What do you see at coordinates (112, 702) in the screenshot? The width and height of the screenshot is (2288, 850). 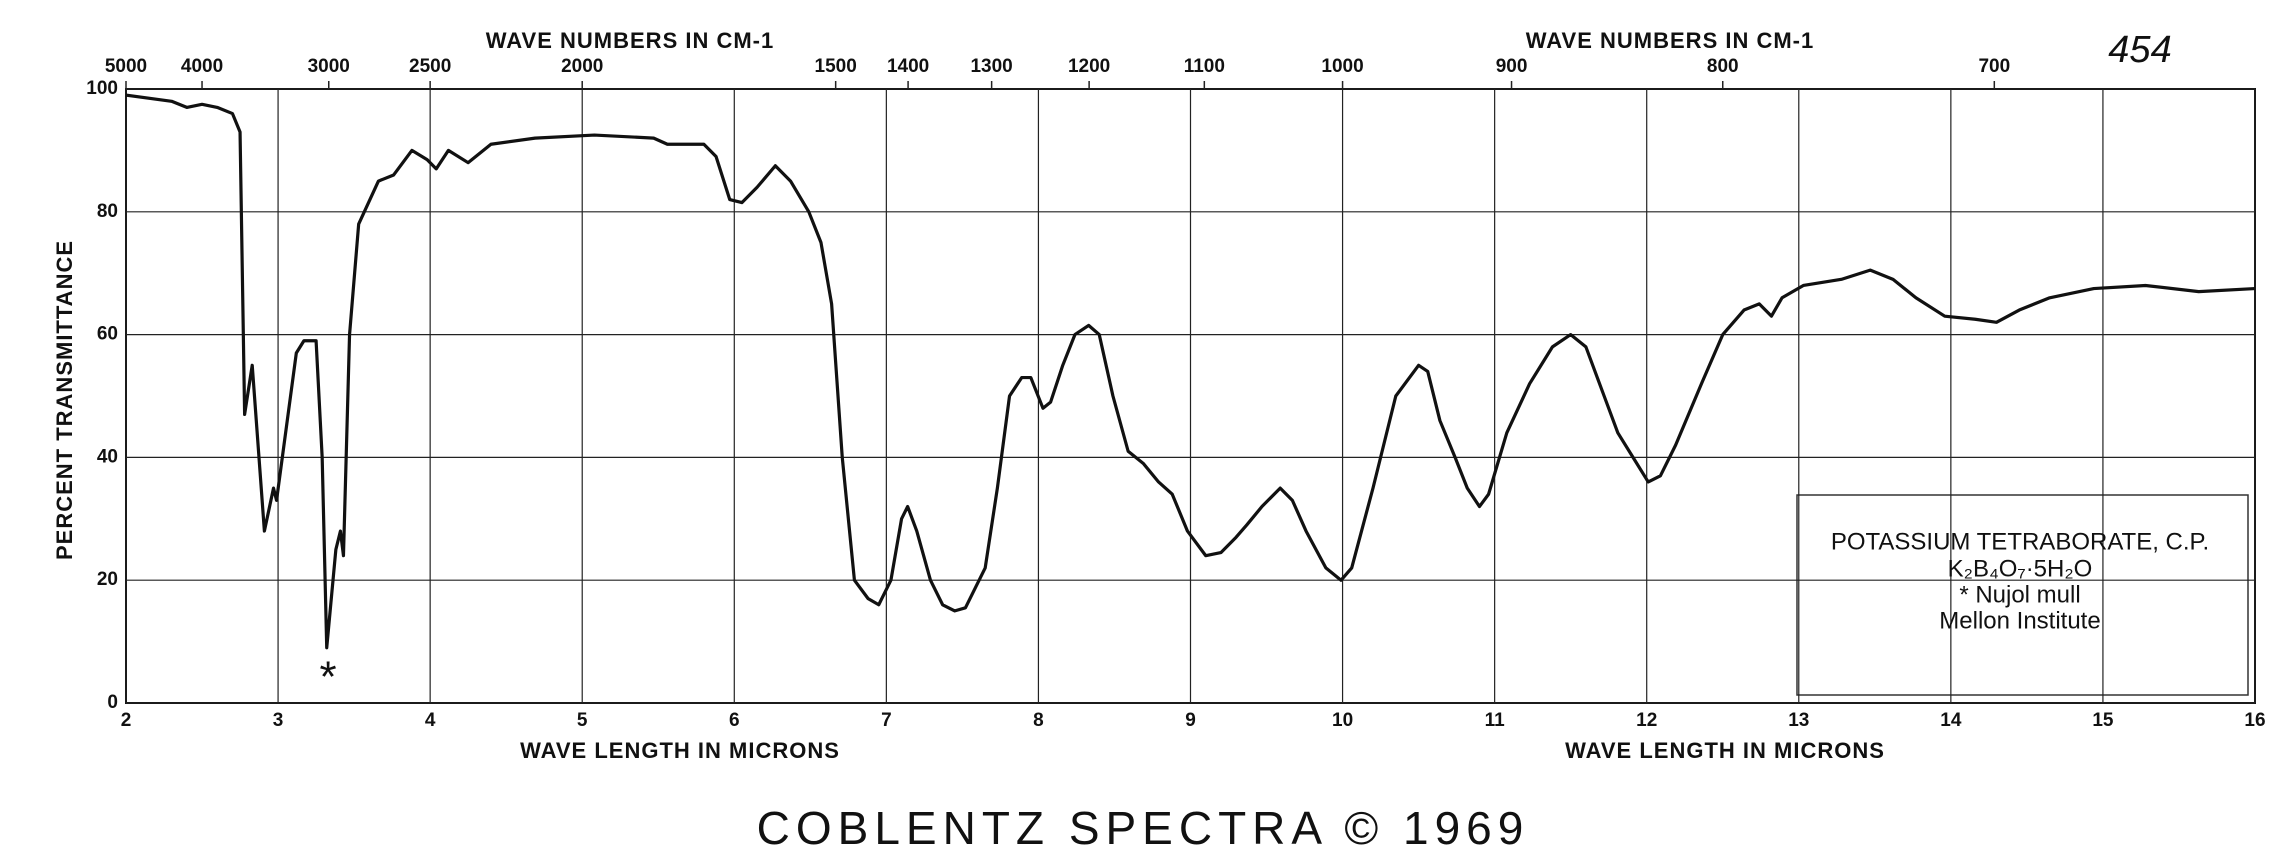 I see `y-tick-label: 0` at bounding box center [112, 702].